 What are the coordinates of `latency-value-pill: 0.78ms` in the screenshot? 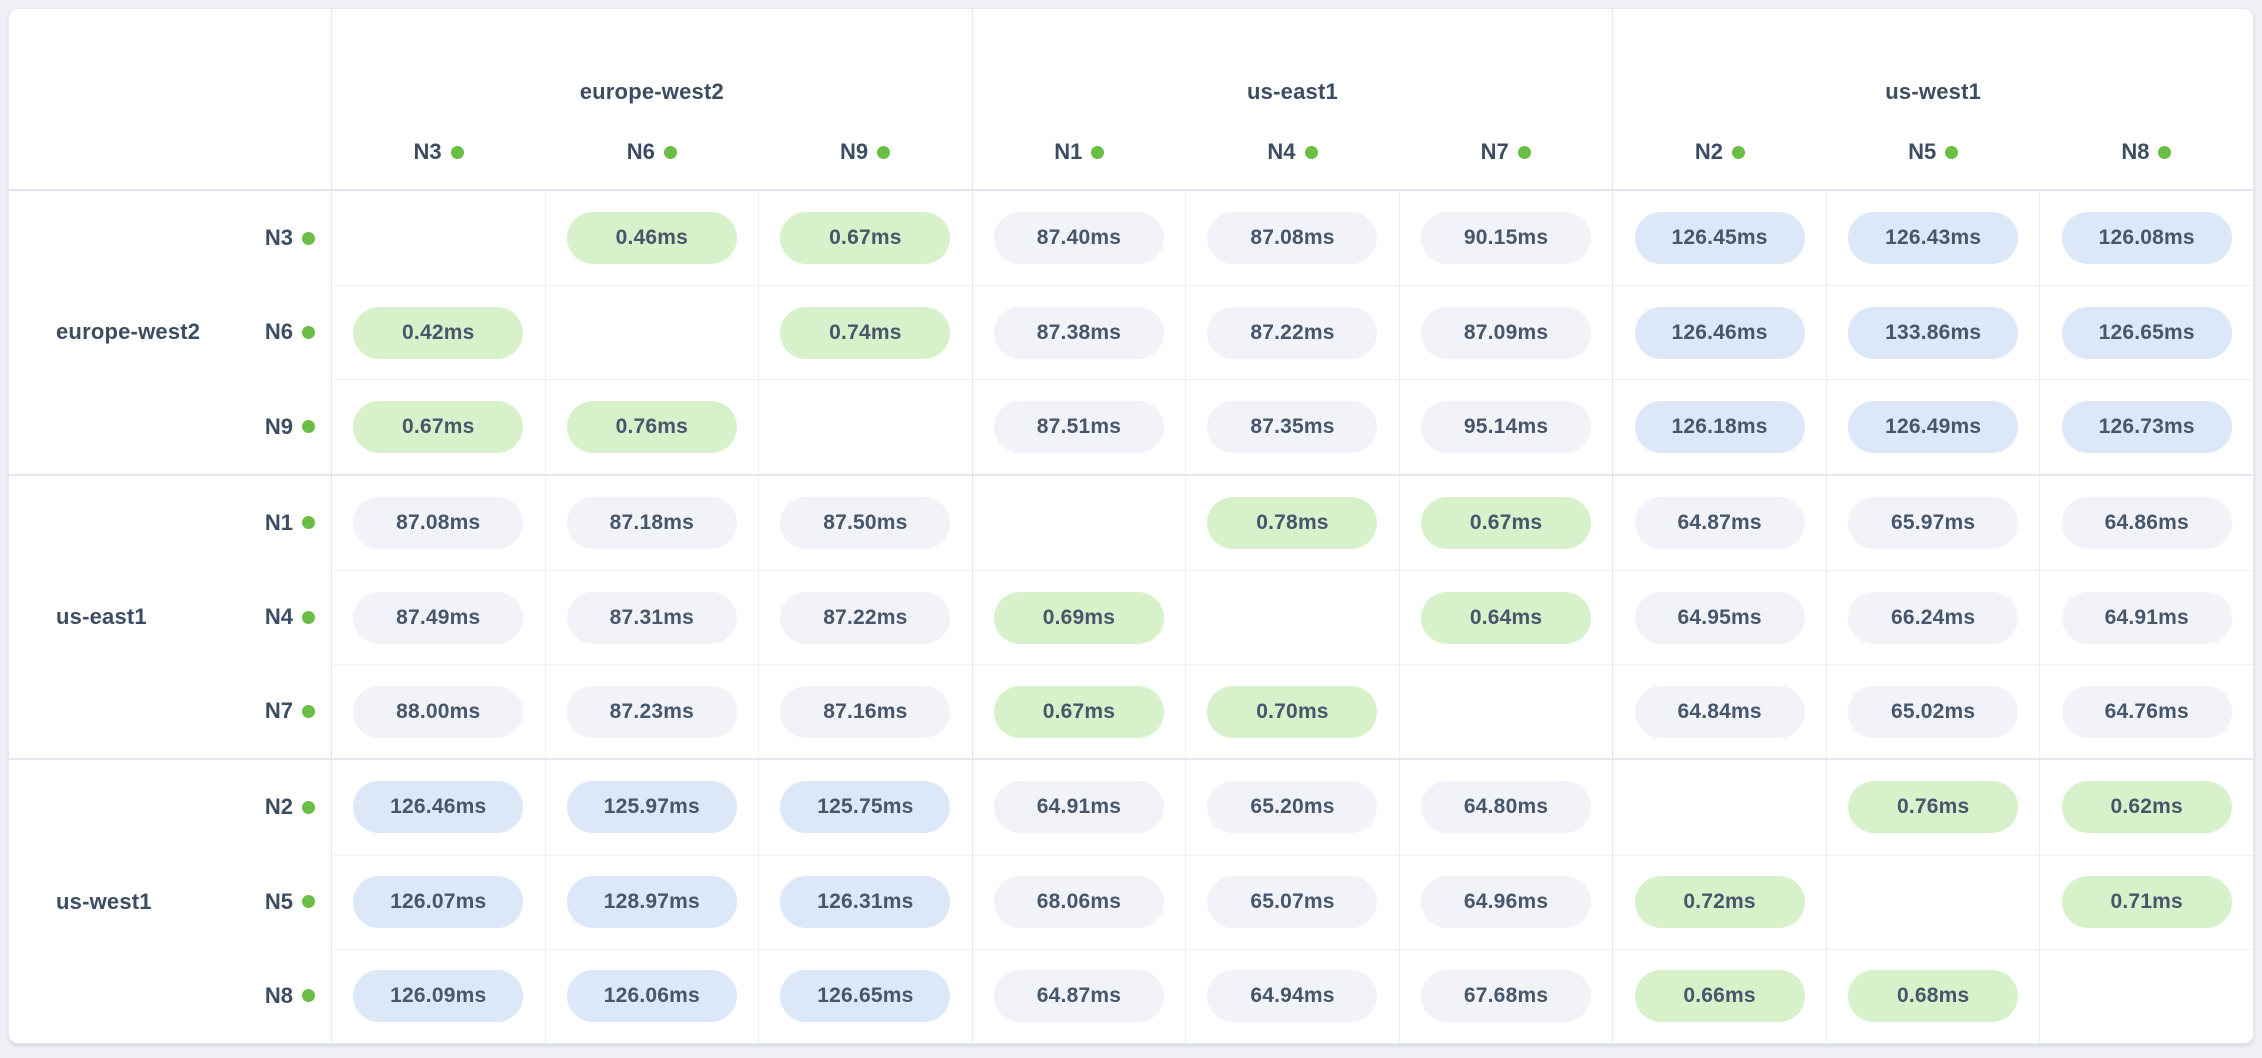 It's located at (1292, 522).